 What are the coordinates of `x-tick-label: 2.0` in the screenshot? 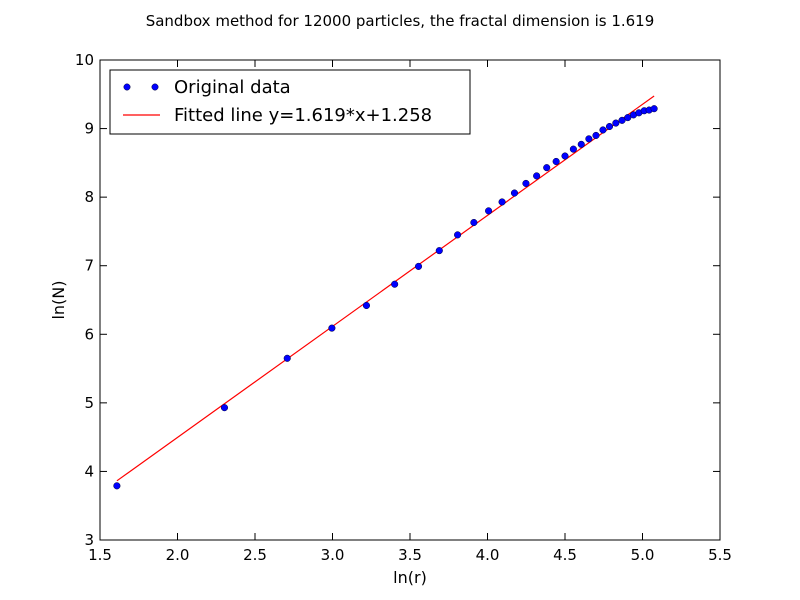 It's located at (178, 555).